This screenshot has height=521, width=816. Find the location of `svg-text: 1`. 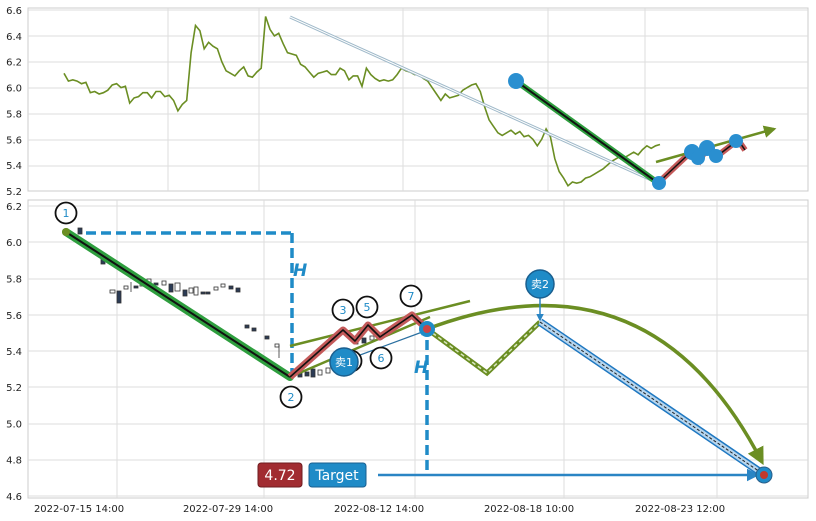

svg-text: 1 is located at coordinates (66, 213).